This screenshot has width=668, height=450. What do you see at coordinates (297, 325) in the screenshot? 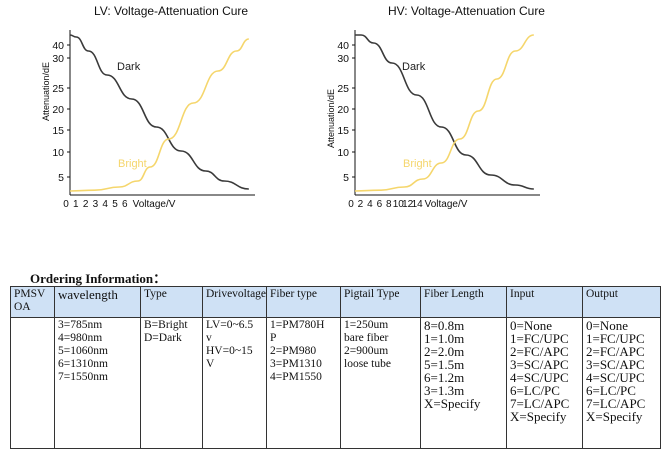
I see `cell-line: 1=PM780H` at bounding box center [297, 325].